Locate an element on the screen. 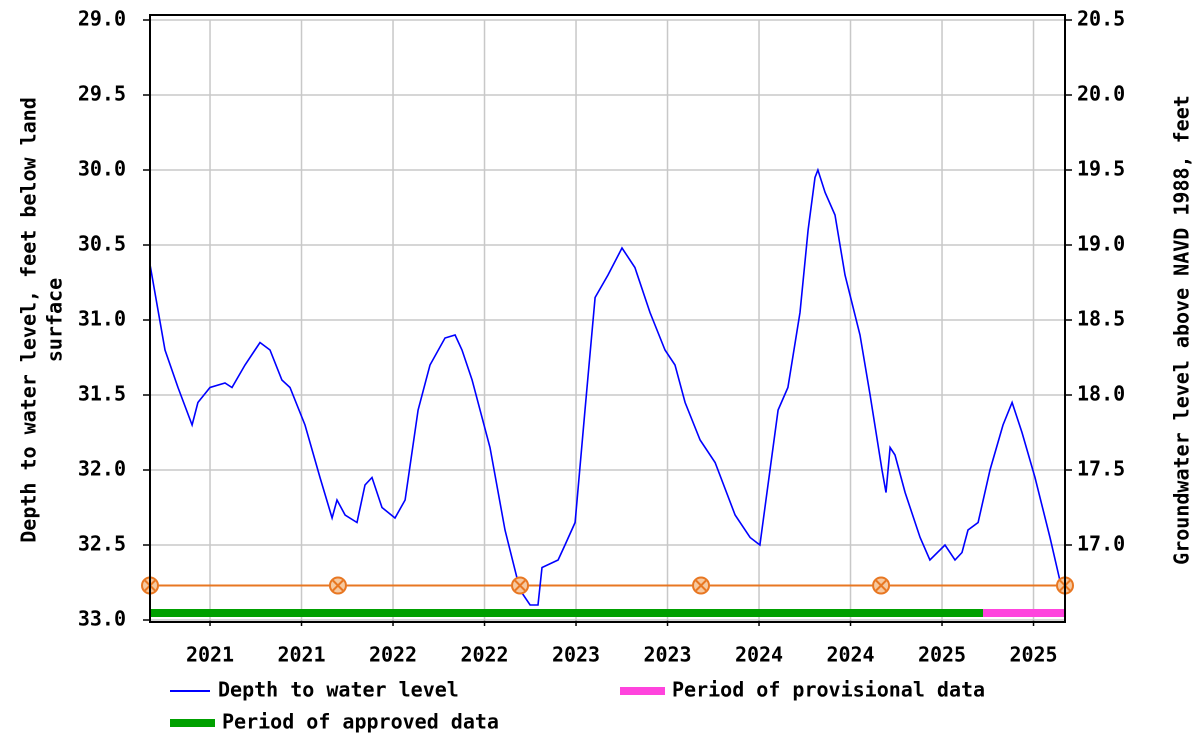 Image resolution: width=1199 pixels, height=742 pixels. y-tick-label: 30.0 is located at coordinates (102, 169).